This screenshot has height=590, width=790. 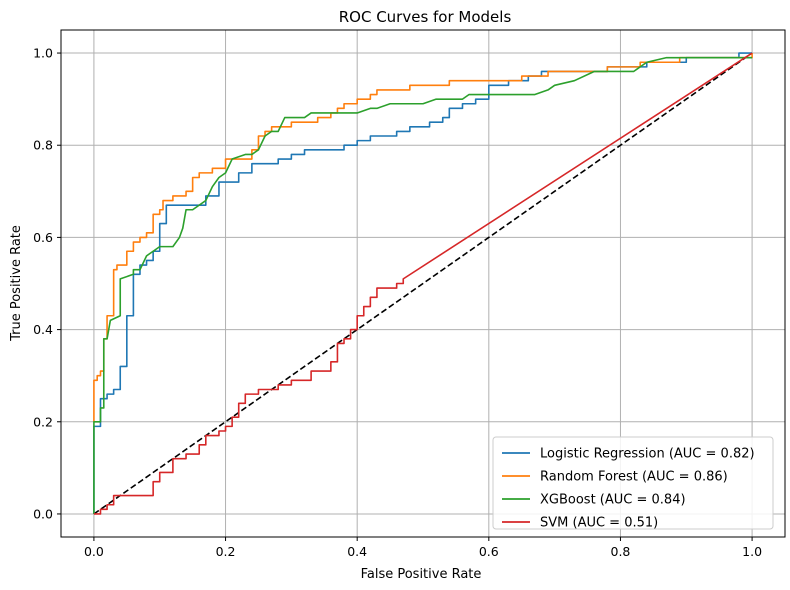 What do you see at coordinates (43, 513) in the screenshot?
I see `y-tick-label-0: 0.0` at bounding box center [43, 513].